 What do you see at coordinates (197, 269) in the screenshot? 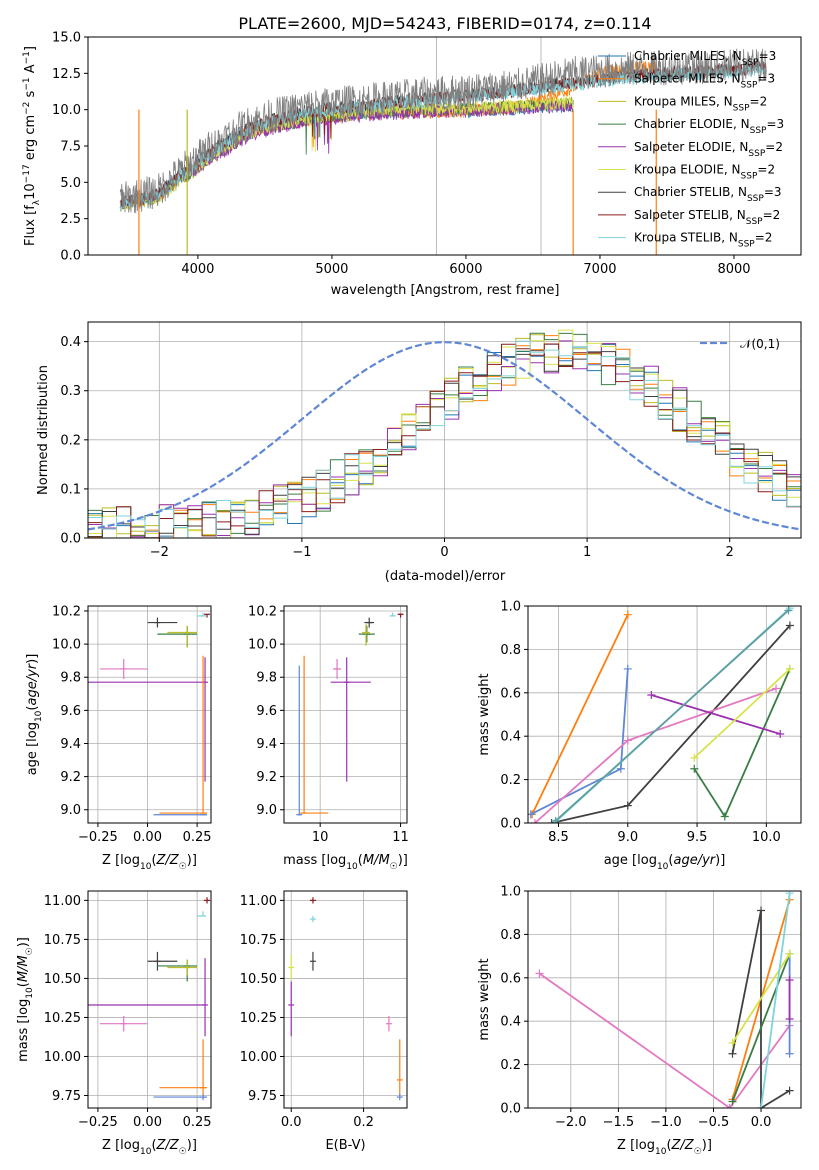
I see `x-tick-label: 4000` at bounding box center [197, 269].